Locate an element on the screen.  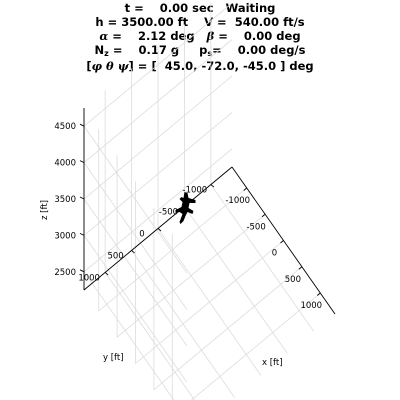
nz-value: 0.17 g is located at coordinates (159, 50).